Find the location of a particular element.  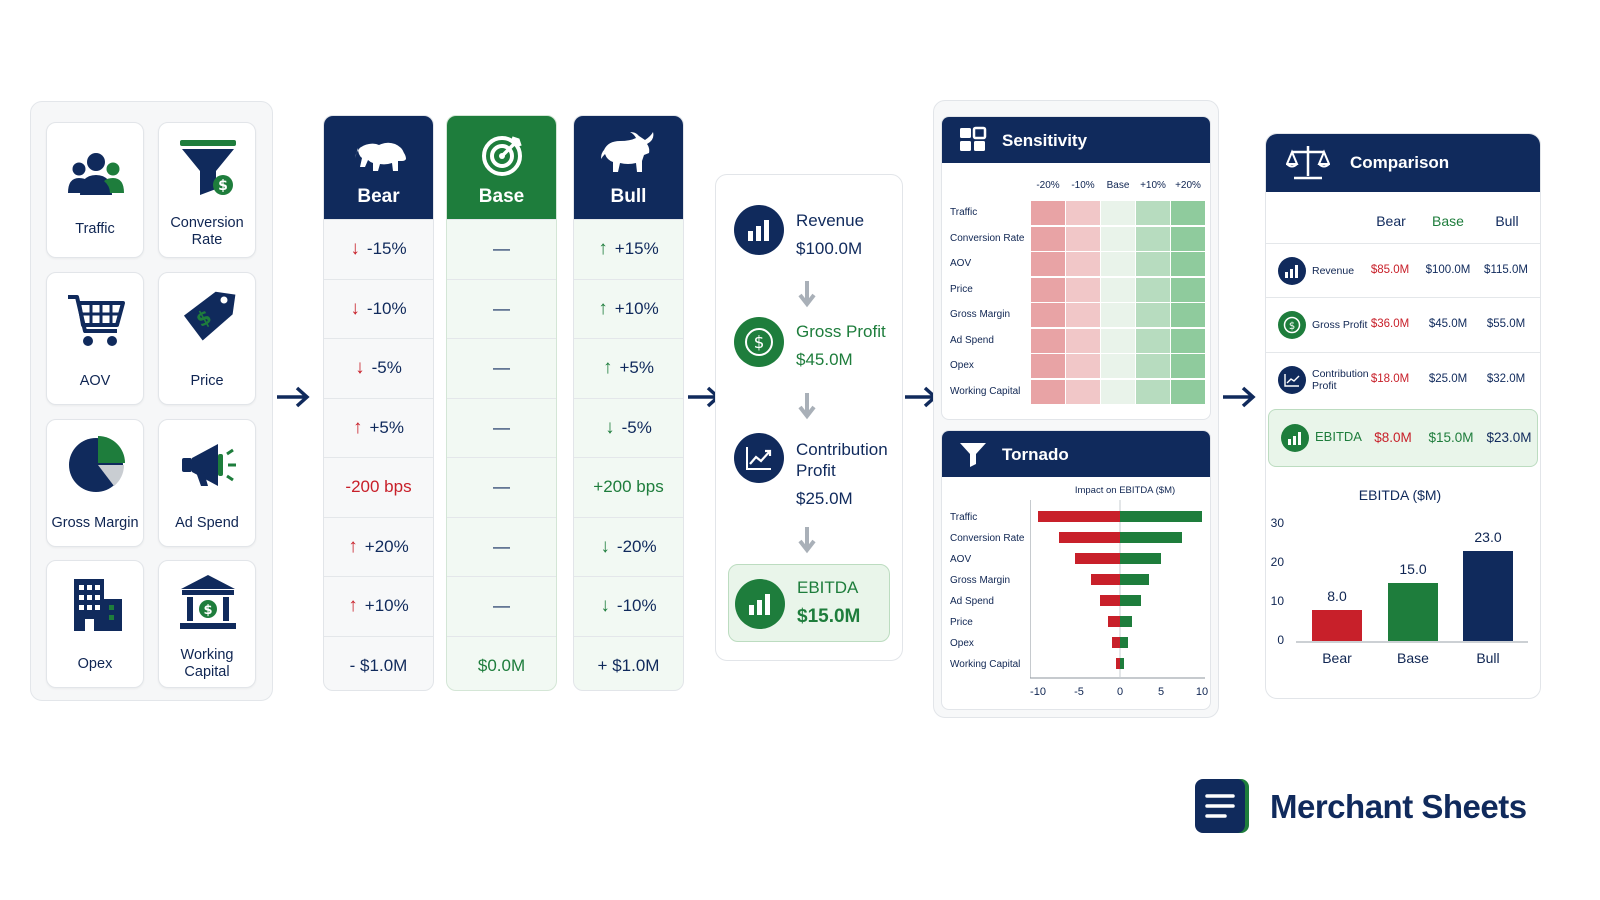

scenario-header-bull: Bull is located at coordinates (628, 167).